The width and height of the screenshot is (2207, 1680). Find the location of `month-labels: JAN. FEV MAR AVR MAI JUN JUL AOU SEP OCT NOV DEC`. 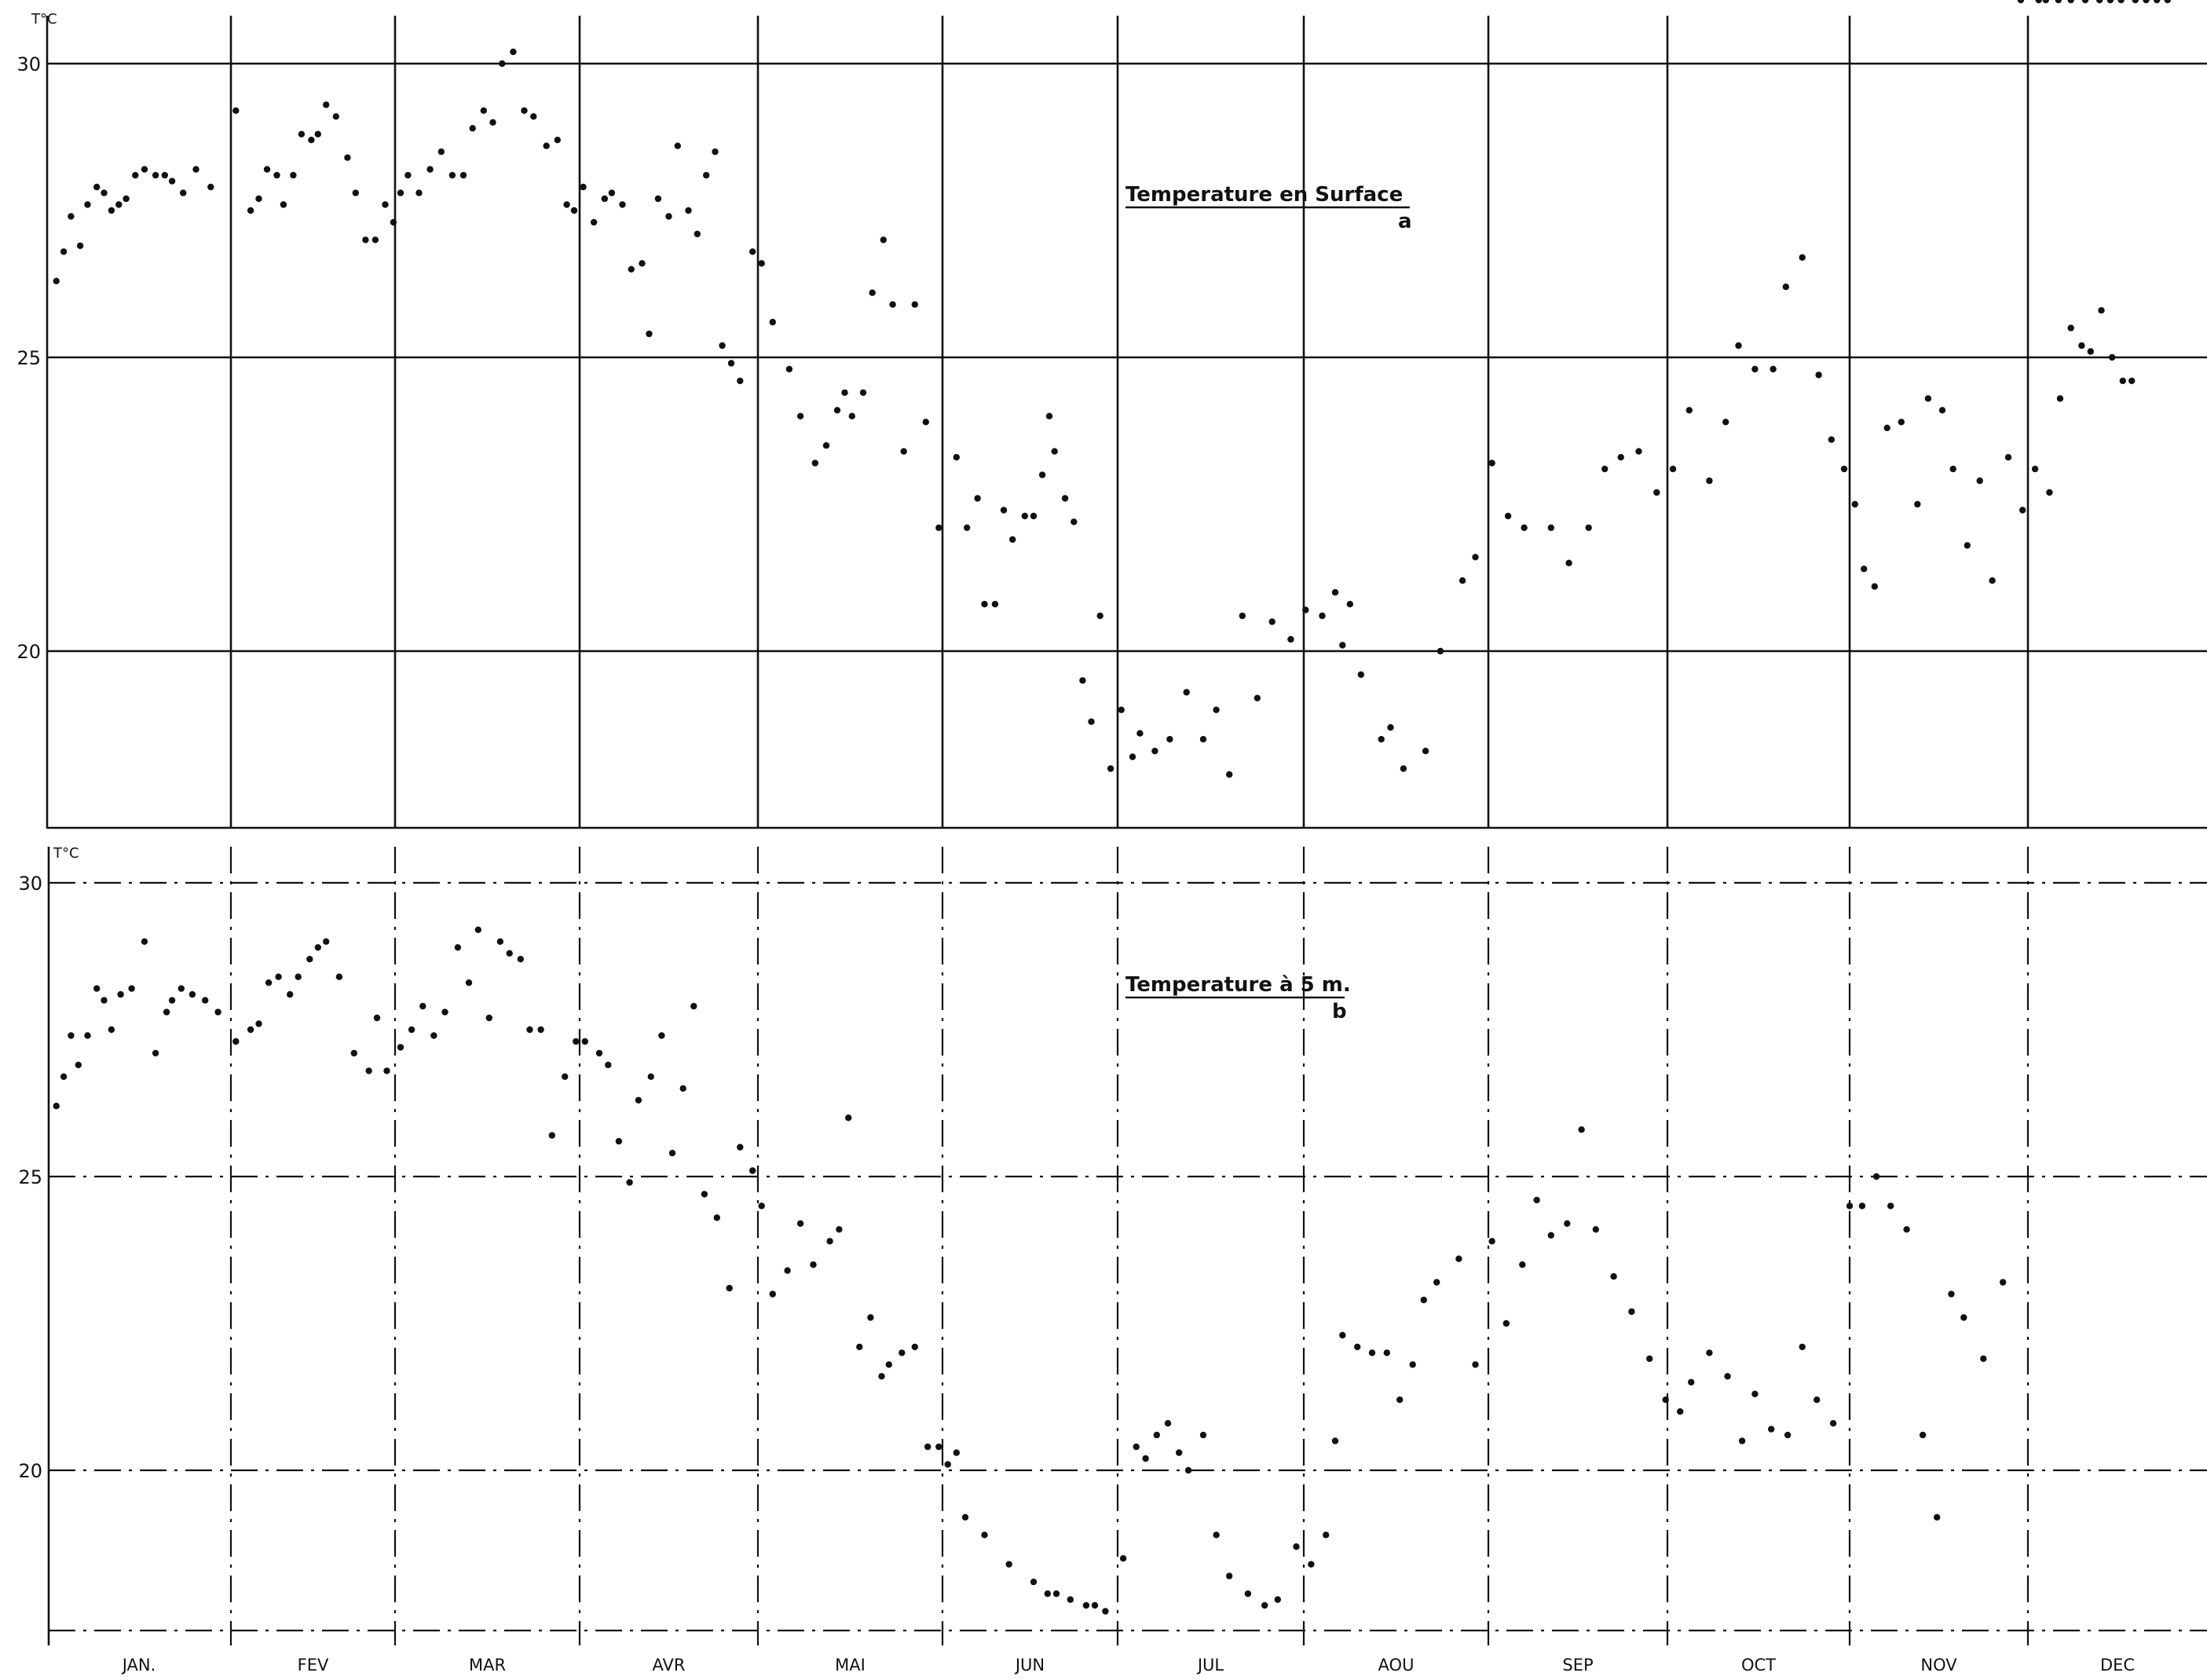

month-labels: JAN. FEV MAR AVR MAI JUN JUL AOU SEP OCT NOV DEC is located at coordinates (1128, 1665).